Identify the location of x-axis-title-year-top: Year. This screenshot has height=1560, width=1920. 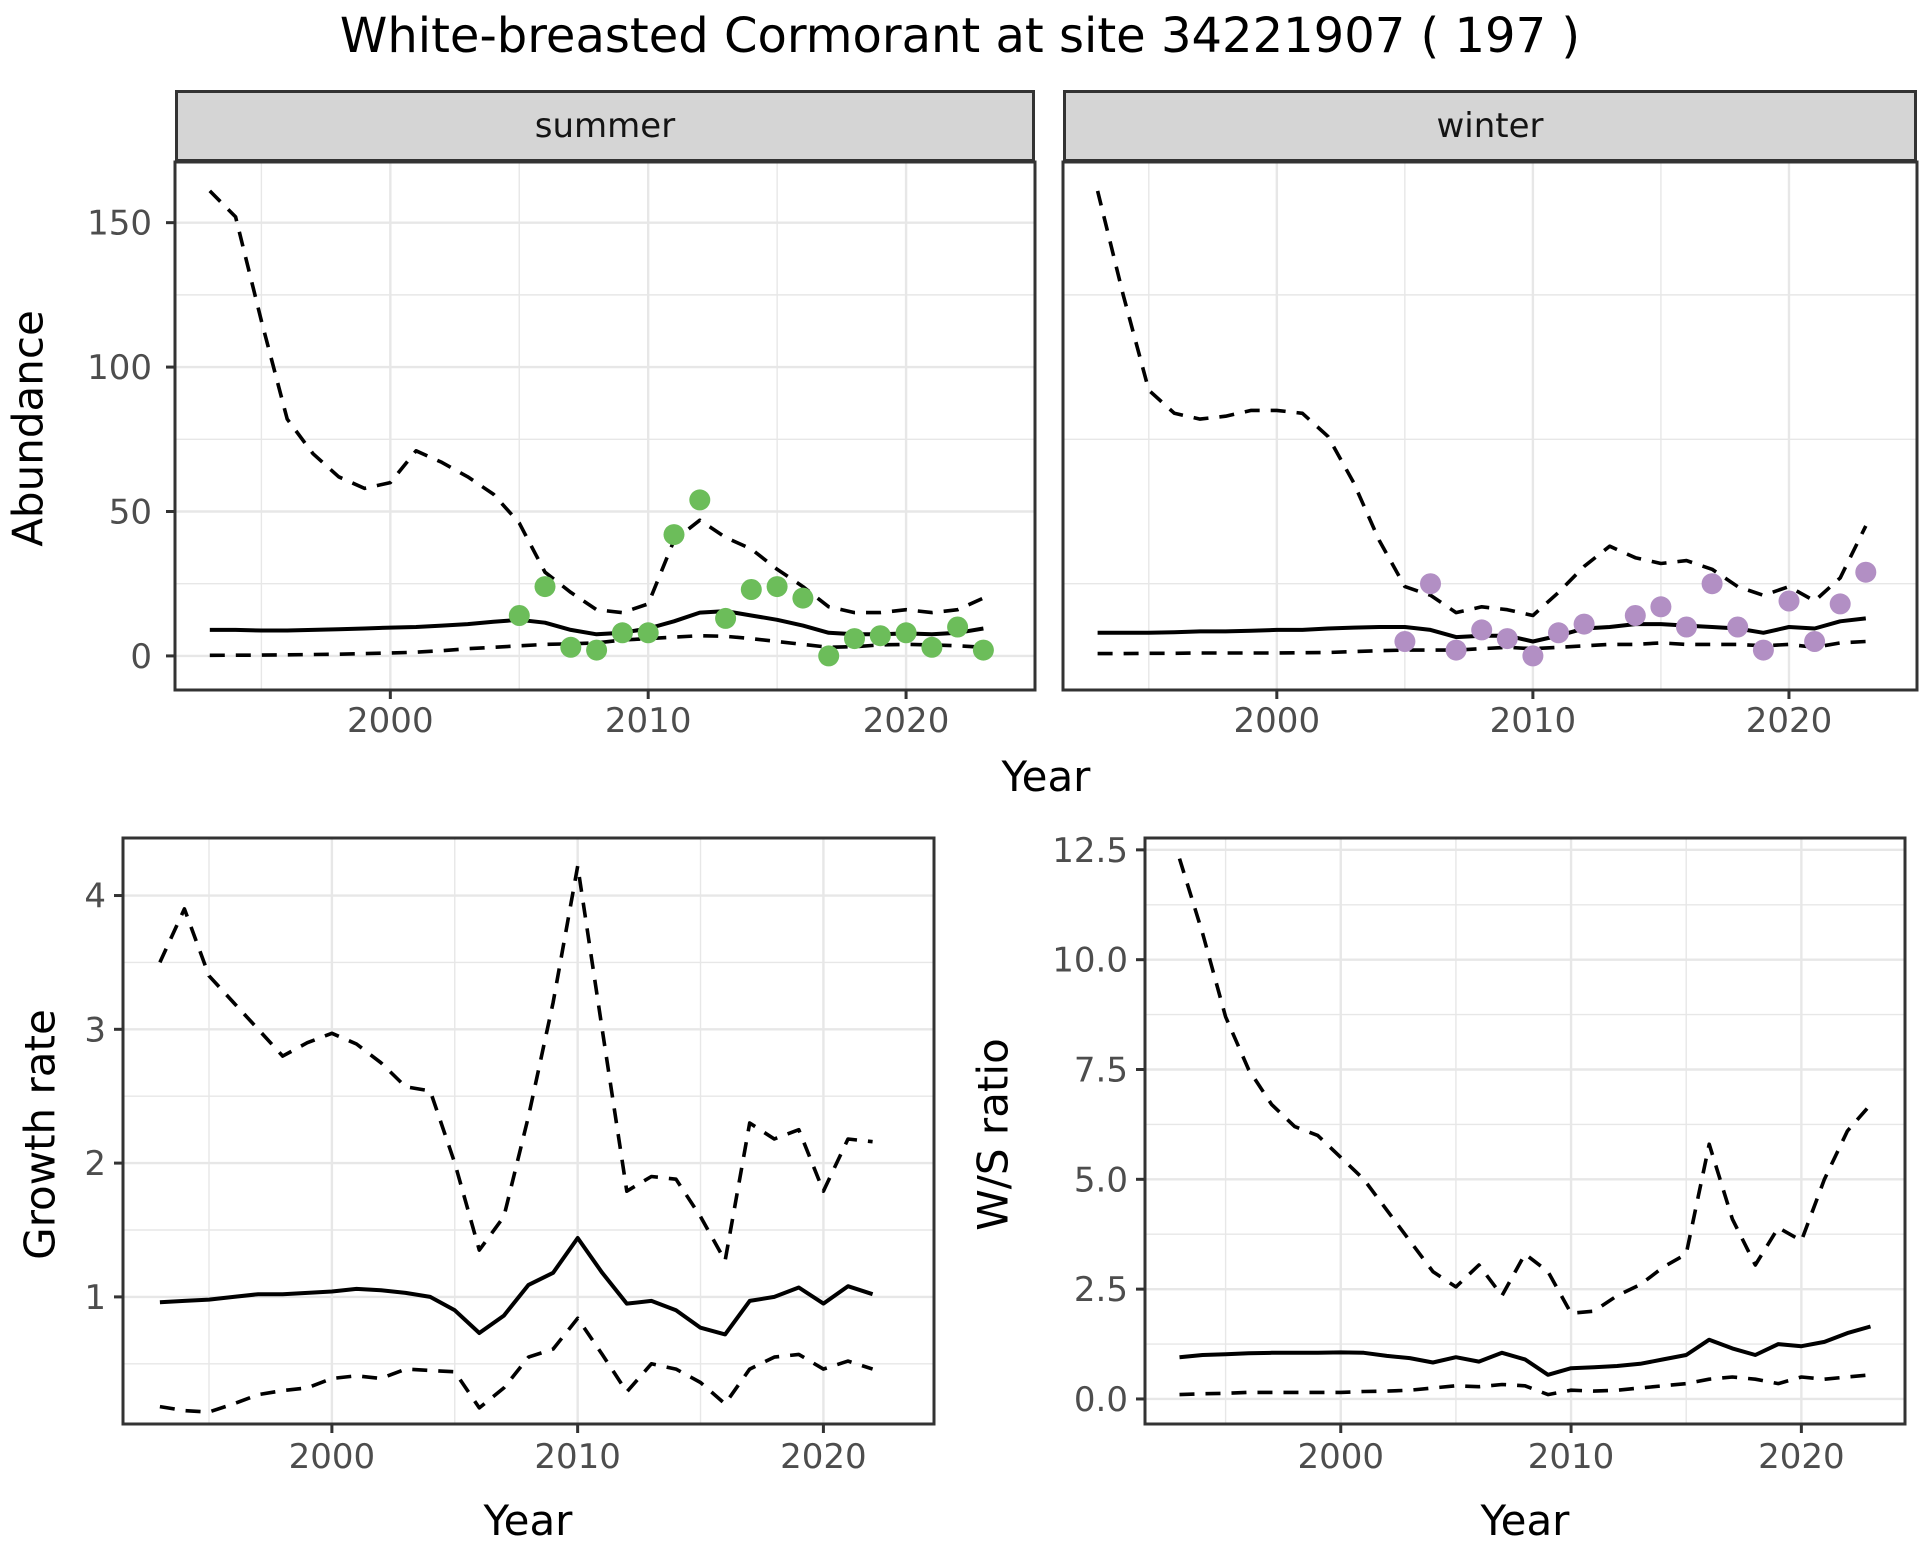
(1046, 776).